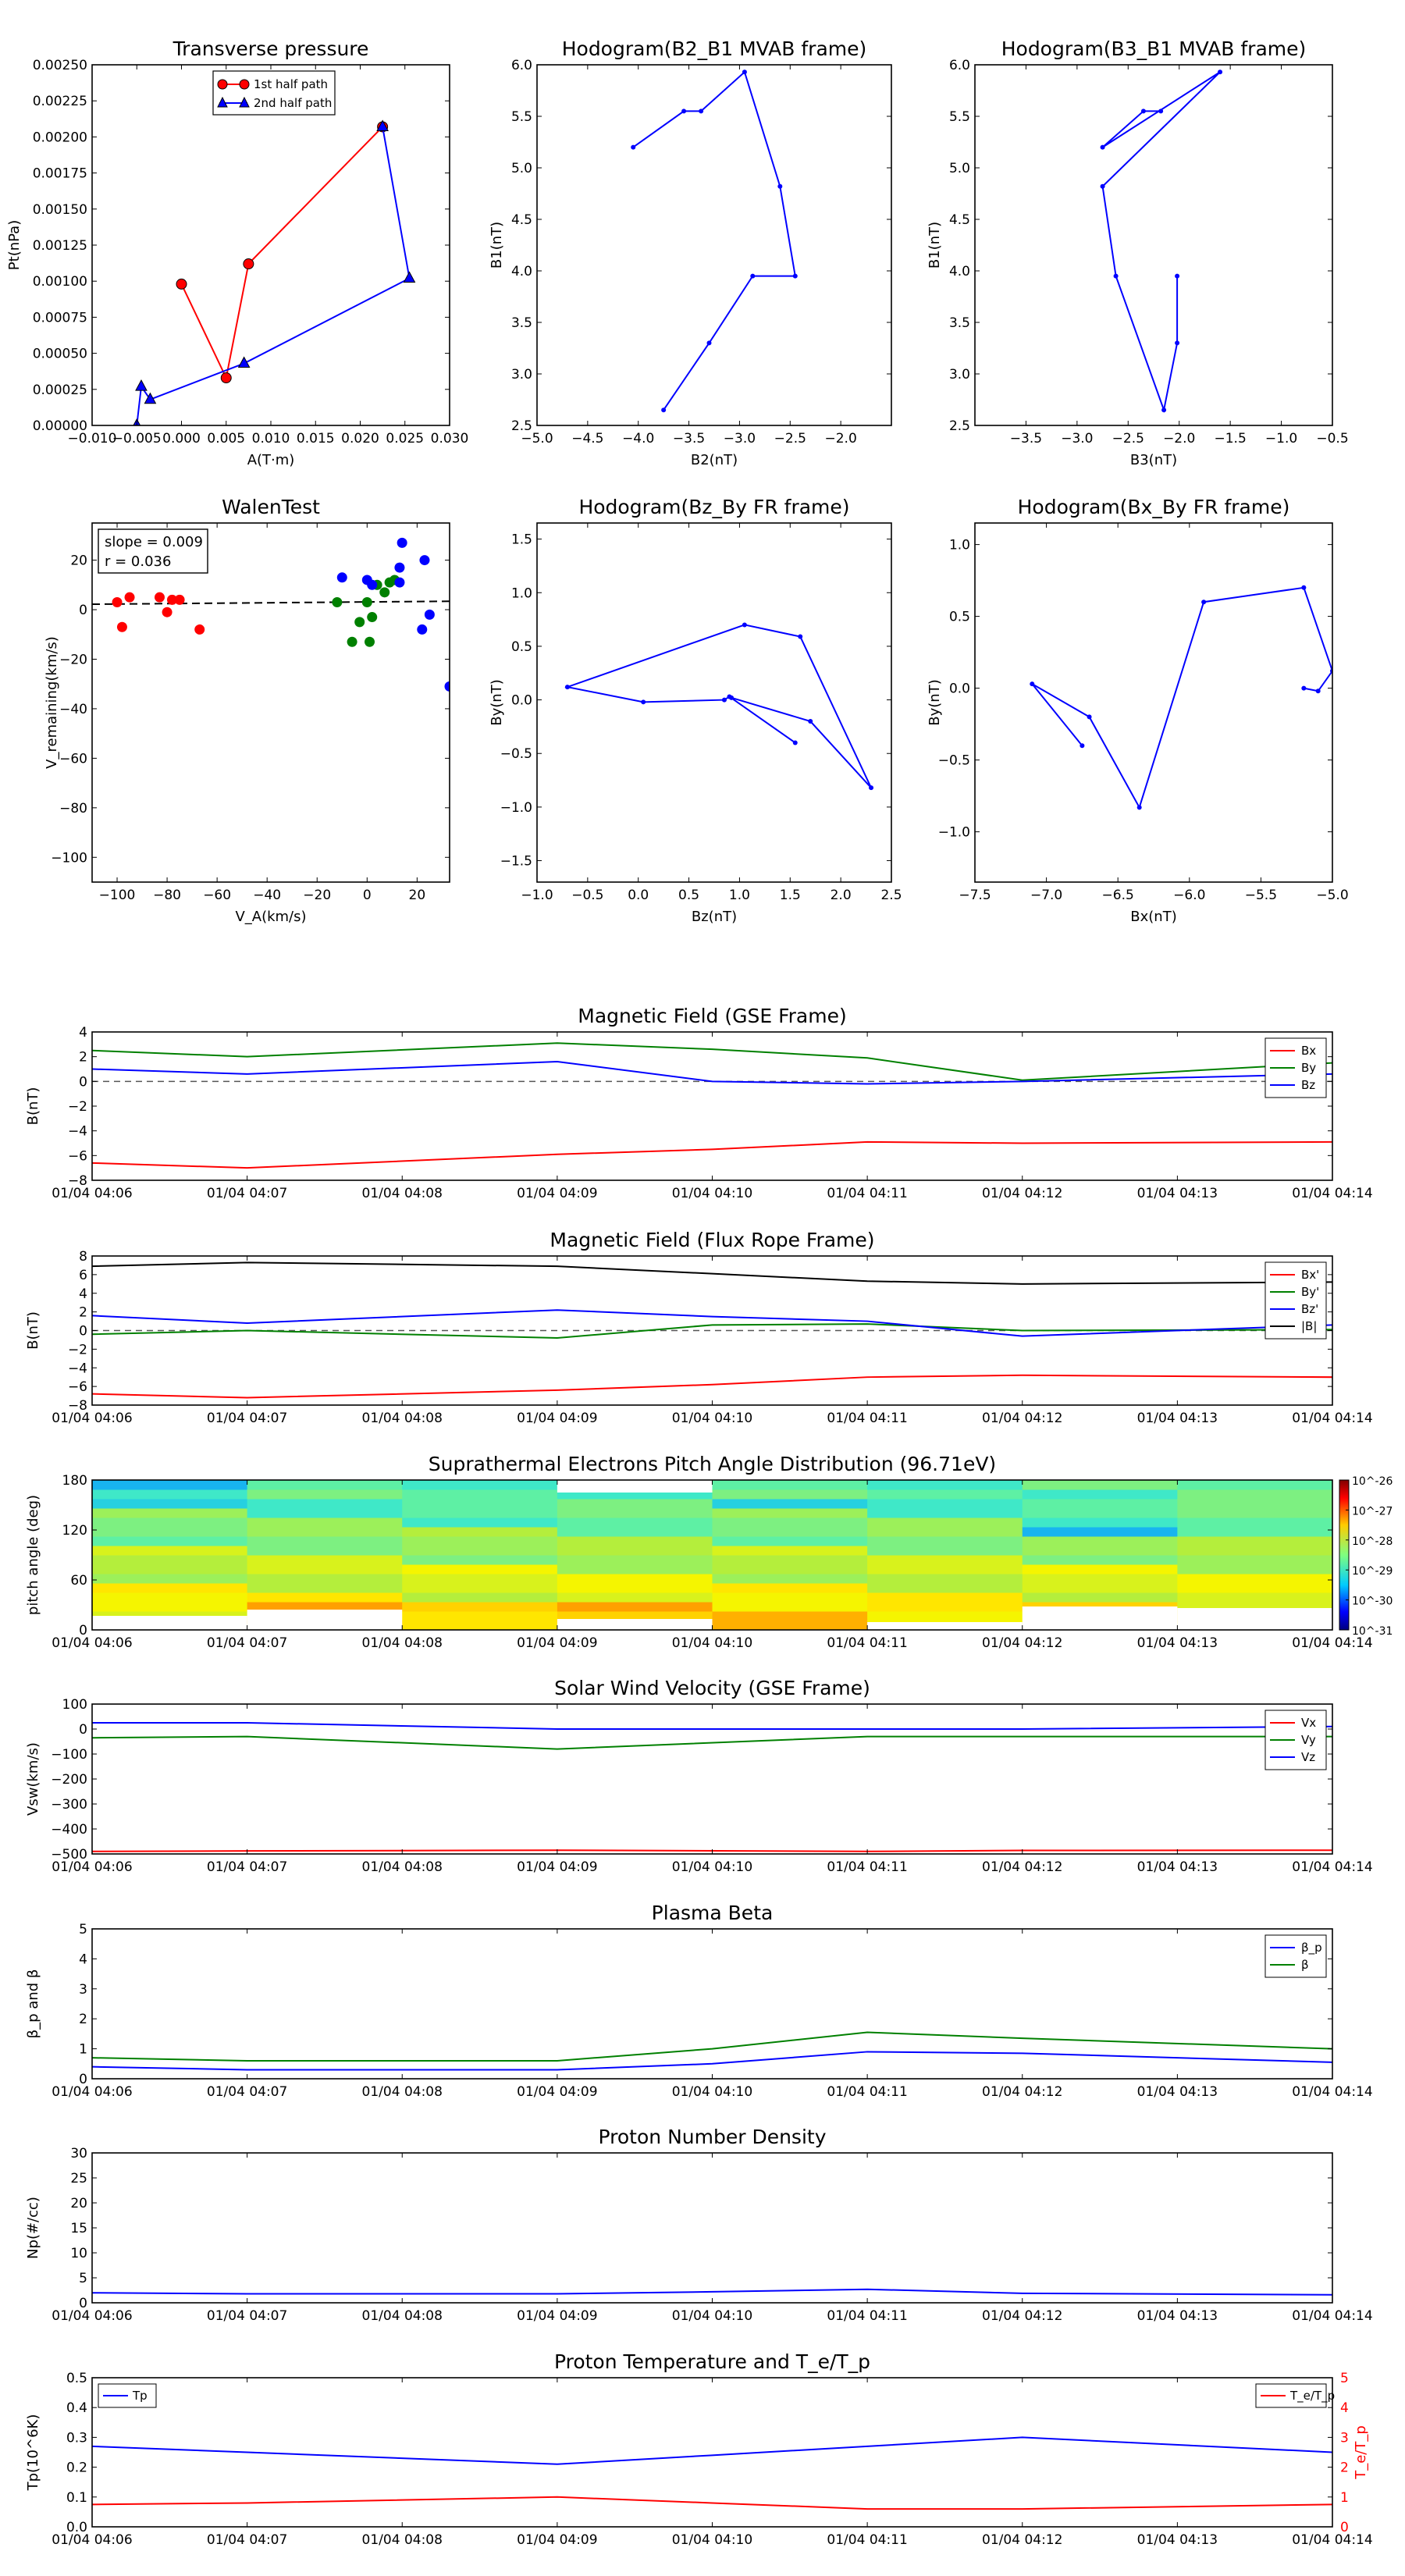 The image size is (1405, 2576). What do you see at coordinates (689, 439) in the screenshot?
I see `x-tick-label: −3.5` at bounding box center [689, 439].